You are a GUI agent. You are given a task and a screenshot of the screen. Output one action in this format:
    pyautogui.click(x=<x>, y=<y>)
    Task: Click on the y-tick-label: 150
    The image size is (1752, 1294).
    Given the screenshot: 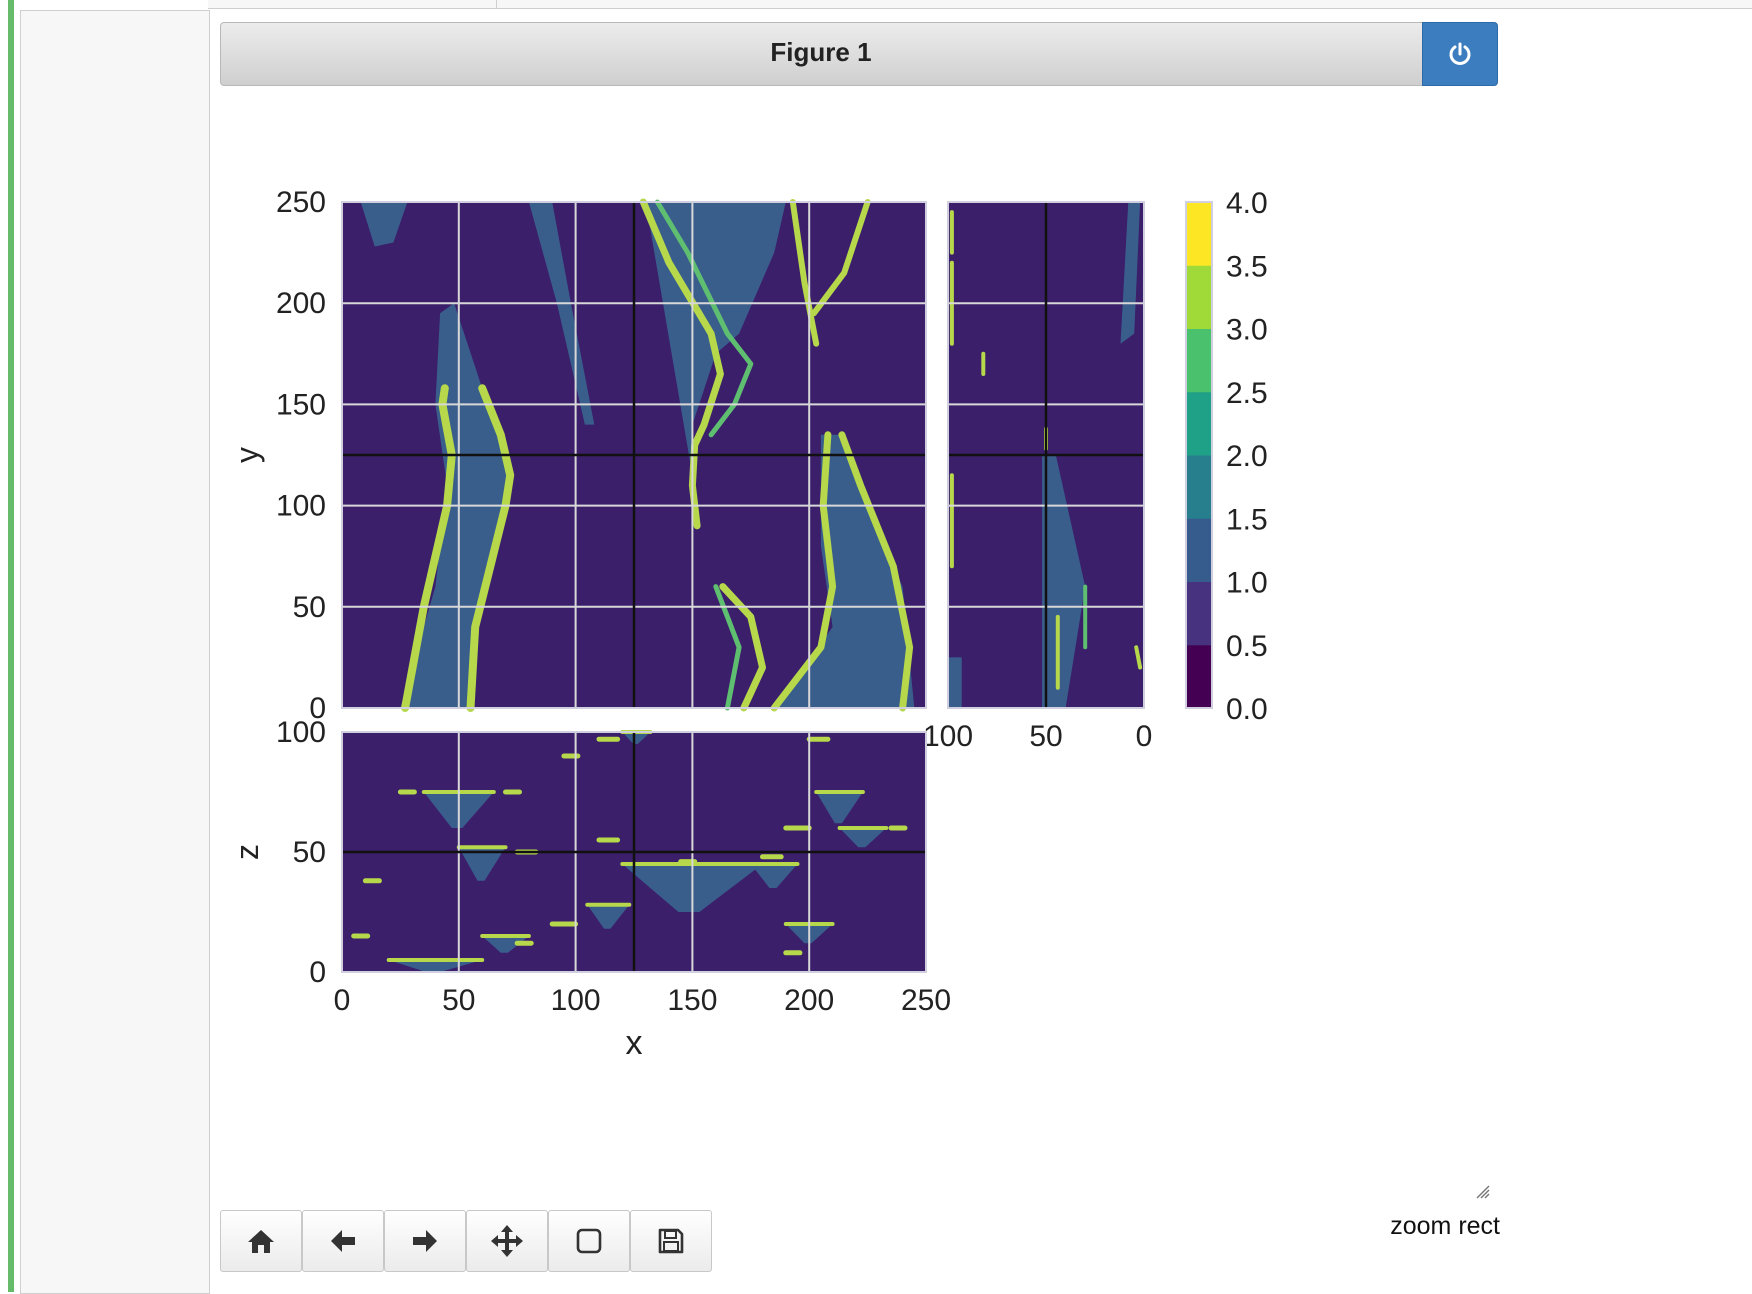 What is the action you would take?
    pyautogui.click(x=301, y=404)
    